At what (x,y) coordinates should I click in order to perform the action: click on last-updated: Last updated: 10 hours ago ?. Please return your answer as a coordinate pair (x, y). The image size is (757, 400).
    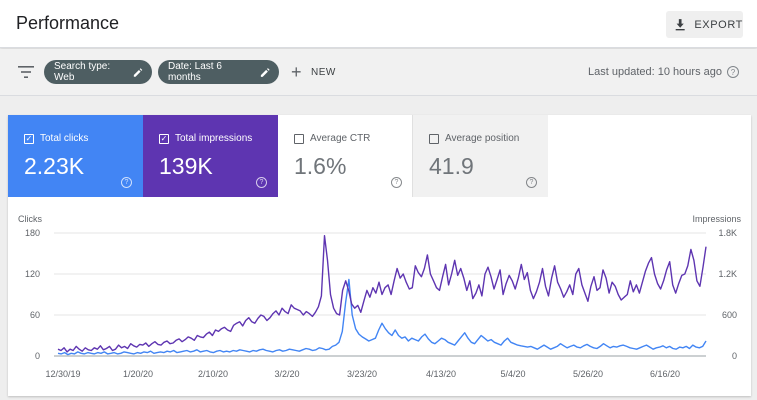
    Looking at the image, I should click on (663, 72).